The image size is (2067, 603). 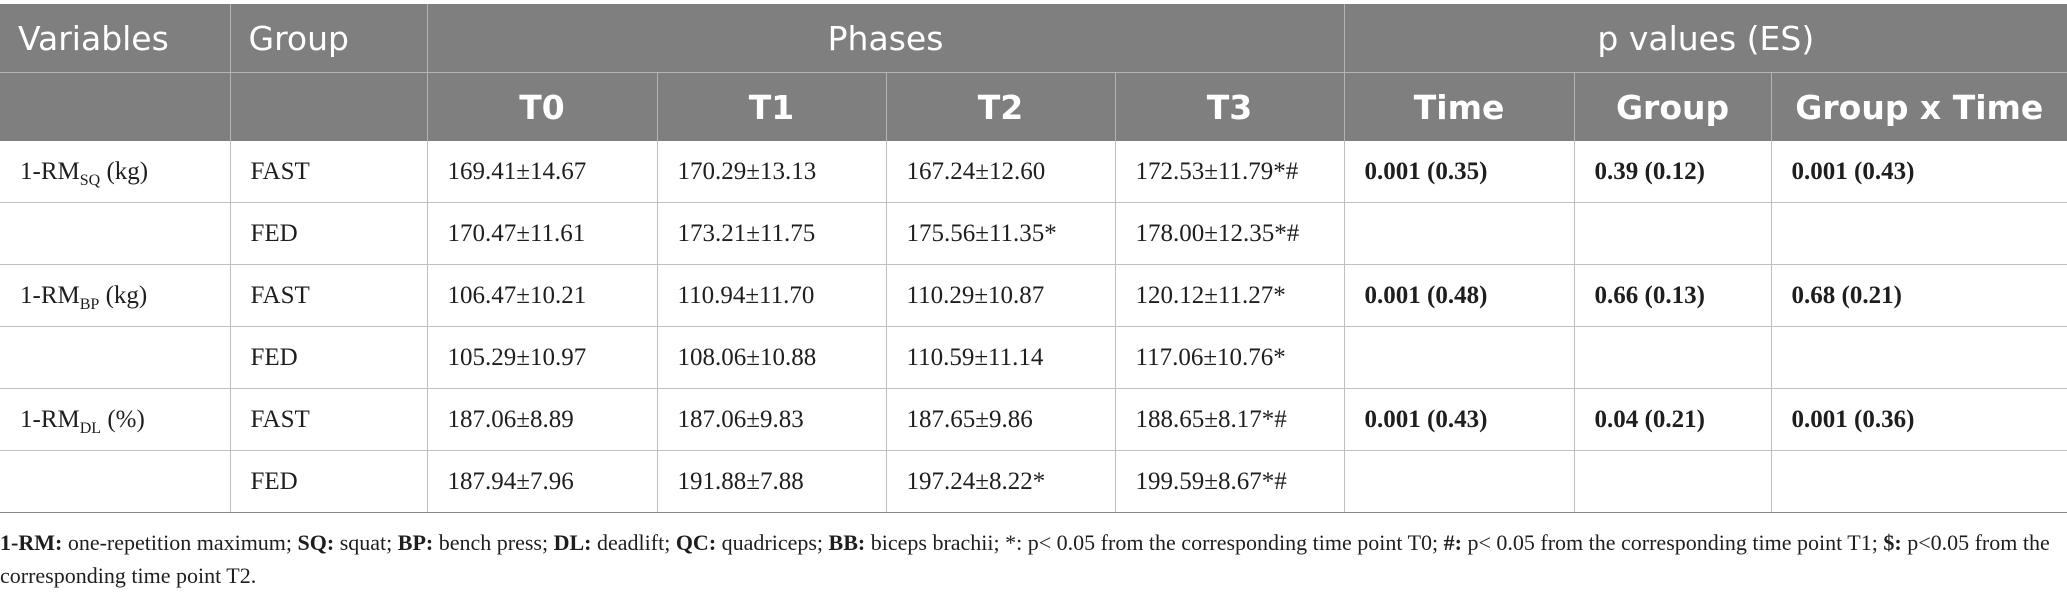 I want to click on footnote-term: 1-RM:, so click(x=31, y=542).